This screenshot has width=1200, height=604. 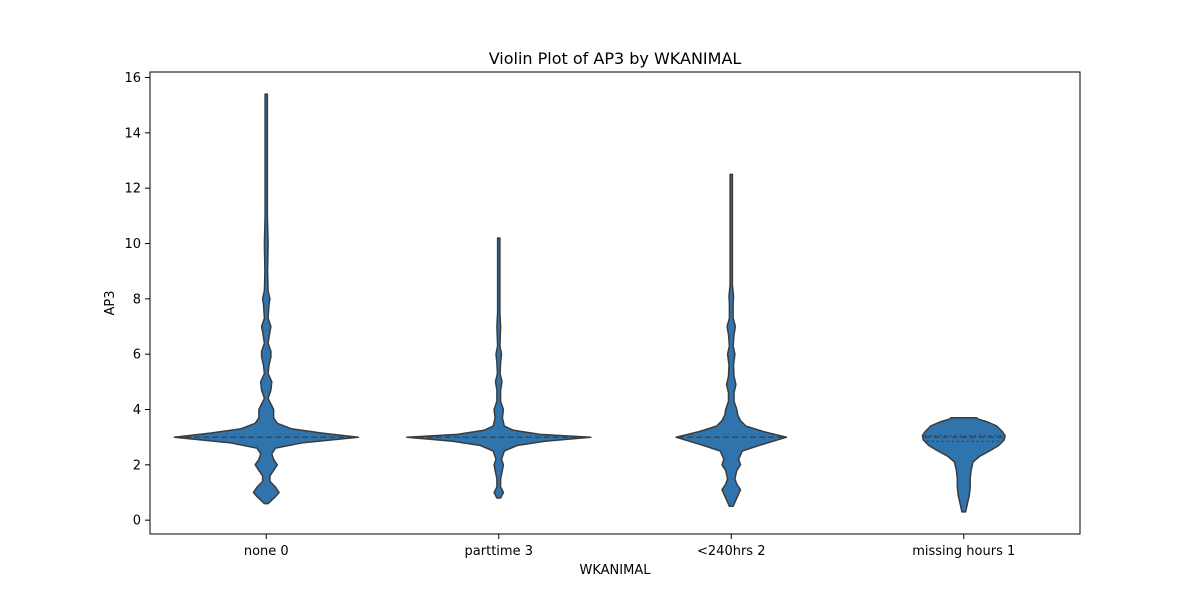 What do you see at coordinates (731, 551) in the screenshot?
I see `x-tick-label: <240hrs 2` at bounding box center [731, 551].